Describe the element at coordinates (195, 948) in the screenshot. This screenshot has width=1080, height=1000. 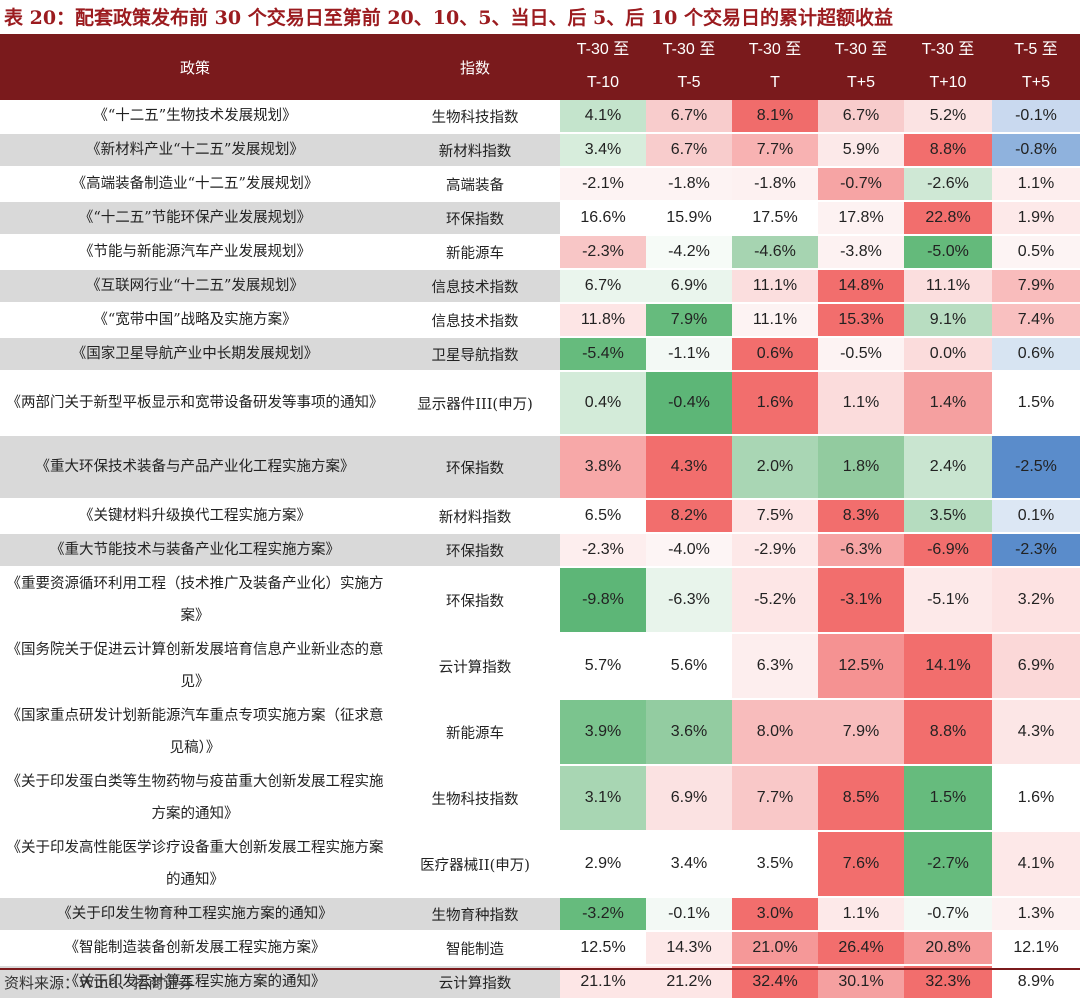
I see `policy-cell: 《智能制造装备创新发展工程实施方案》` at that location.